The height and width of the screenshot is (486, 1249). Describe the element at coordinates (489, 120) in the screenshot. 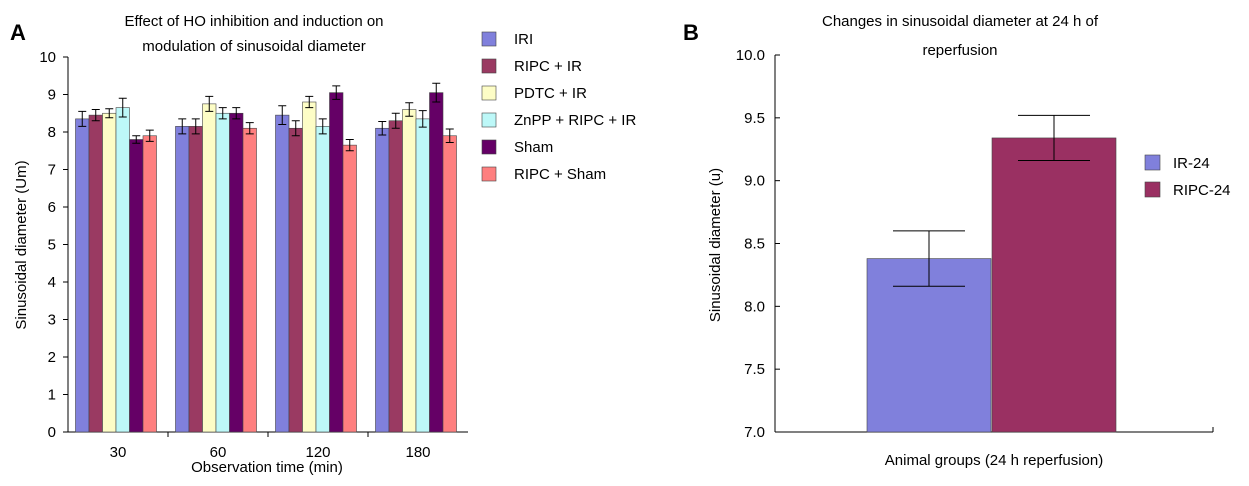

I see `chart-a-legend-swatch-znpp-ripc-ir` at that location.